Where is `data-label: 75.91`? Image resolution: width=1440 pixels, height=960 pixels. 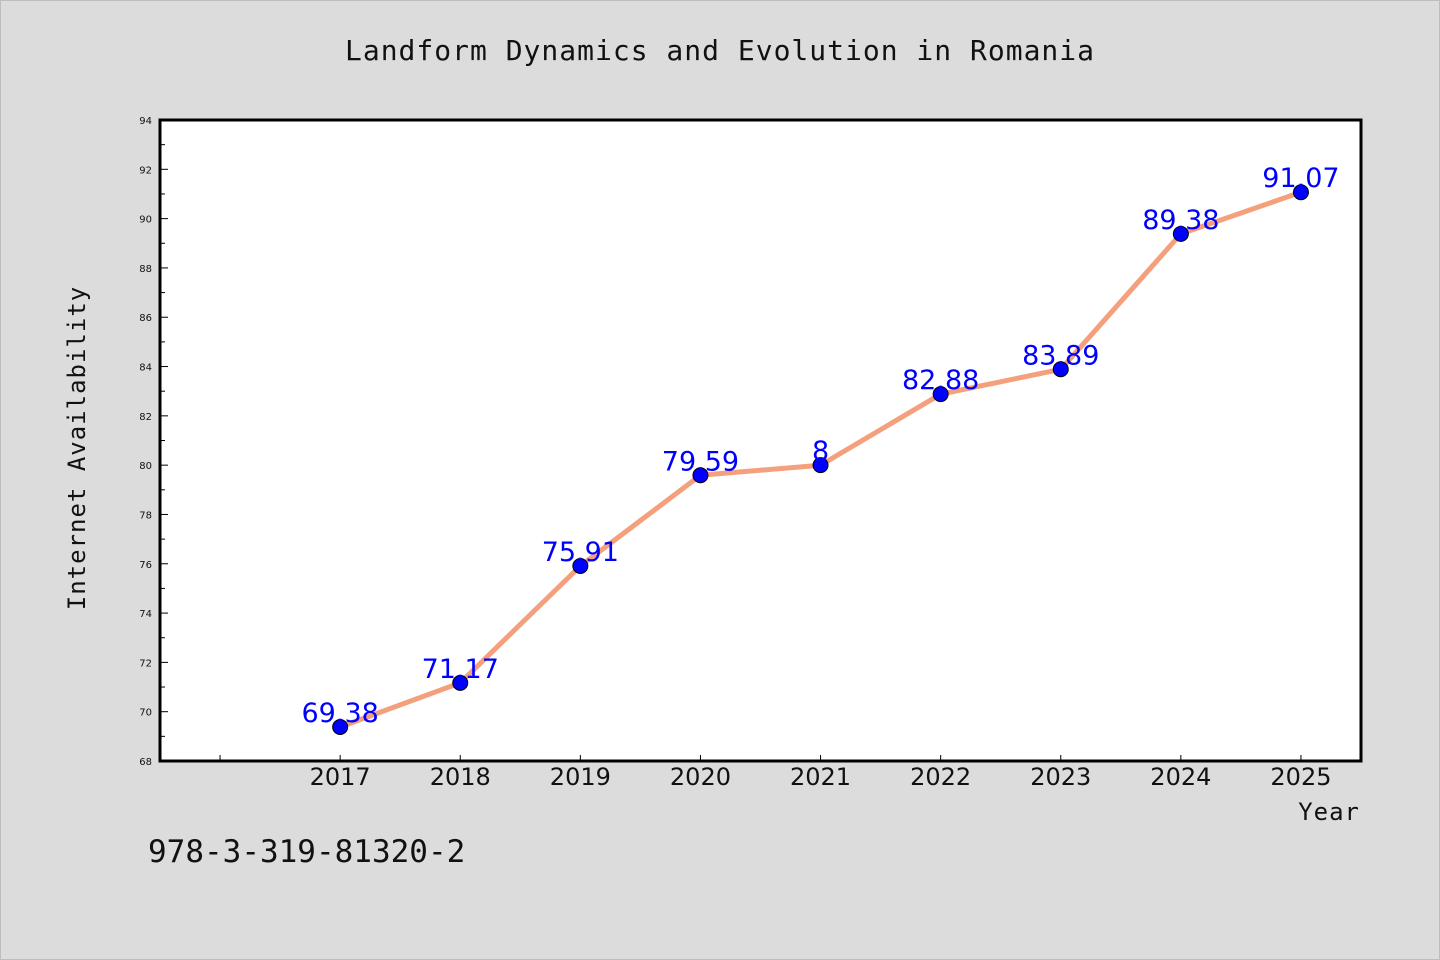 data-label: 75.91 is located at coordinates (580, 552).